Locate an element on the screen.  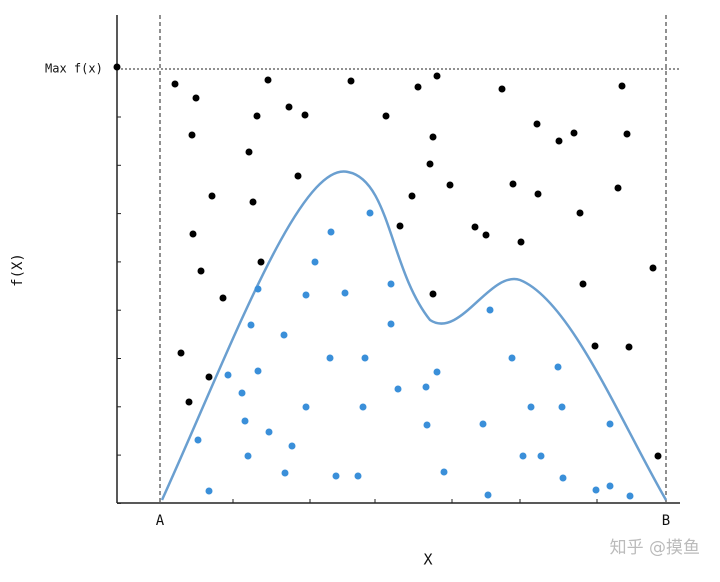
watermark: 知乎 @摸鱼 is located at coordinates (655, 548).